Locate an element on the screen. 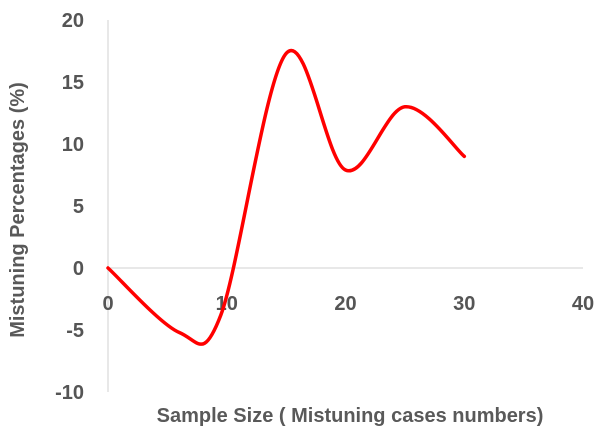 This screenshot has width=603, height=432. y-tick-label: 0 is located at coordinates (78, 269).